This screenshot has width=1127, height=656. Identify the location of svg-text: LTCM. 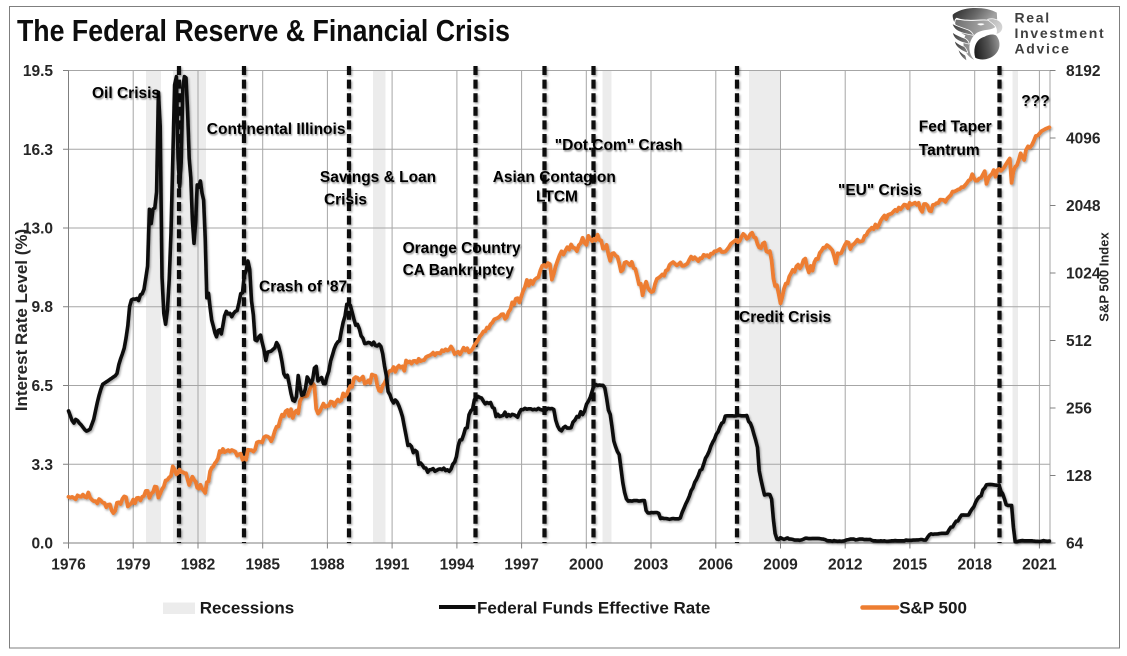
(557, 197).